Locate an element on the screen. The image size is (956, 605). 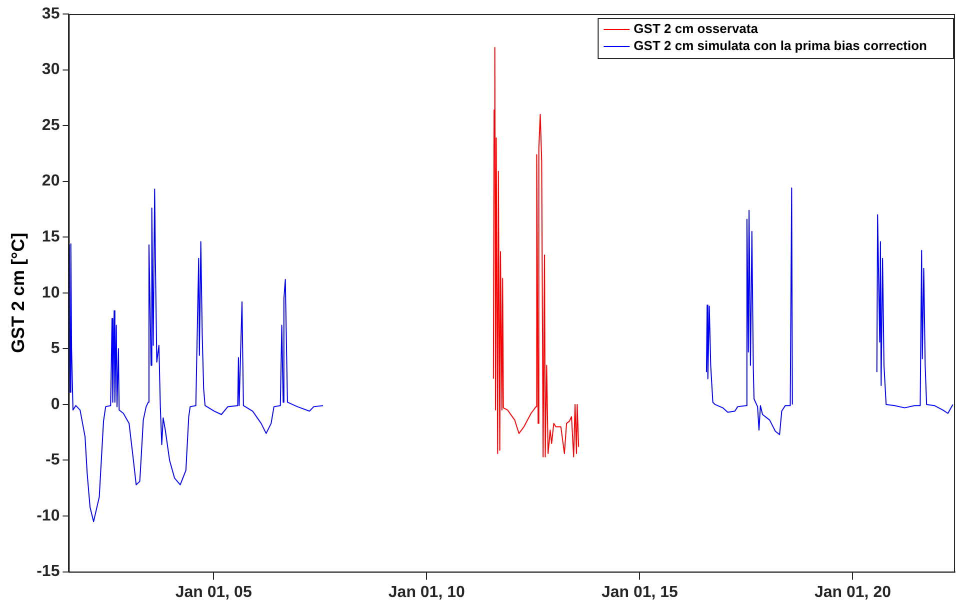
y-tick-label: 30 is located at coordinates (51, 69).